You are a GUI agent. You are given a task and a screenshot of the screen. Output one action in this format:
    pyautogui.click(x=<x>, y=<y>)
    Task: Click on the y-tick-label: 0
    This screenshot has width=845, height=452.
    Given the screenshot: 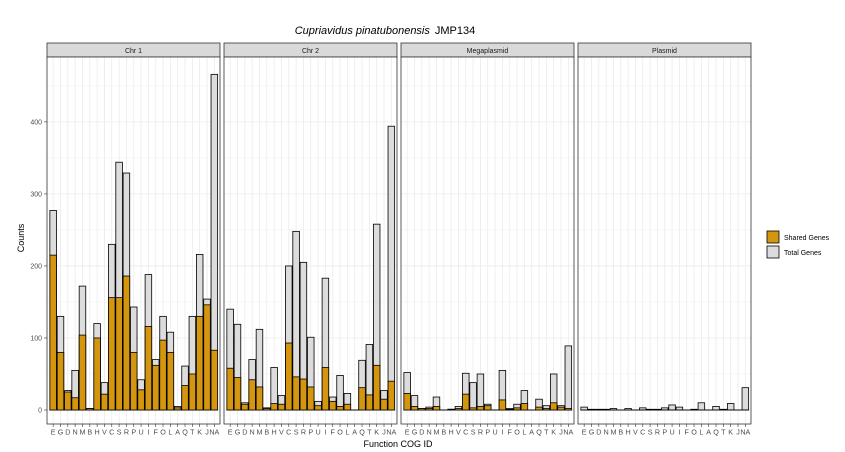 What is the action you would take?
    pyautogui.click(x=40, y=411)
    